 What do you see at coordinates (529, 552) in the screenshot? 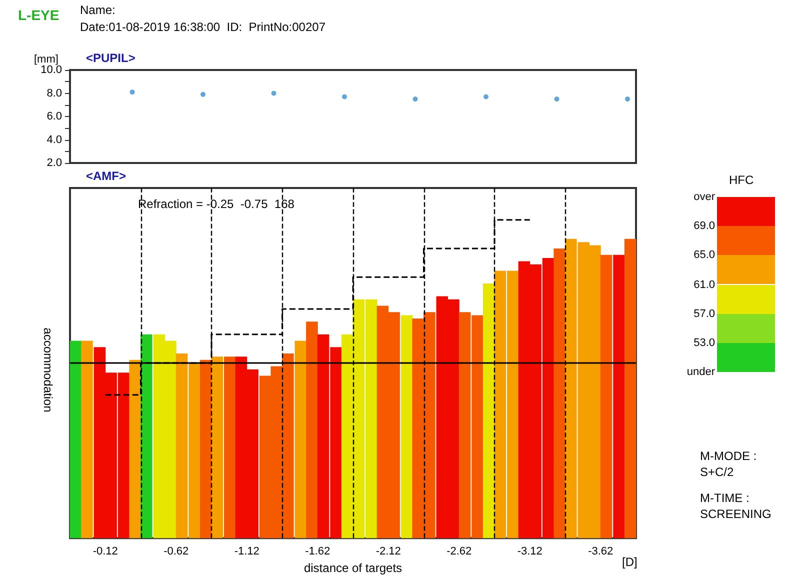
I see `x-tick-label: -3.12` at bounding box center [529, 552].